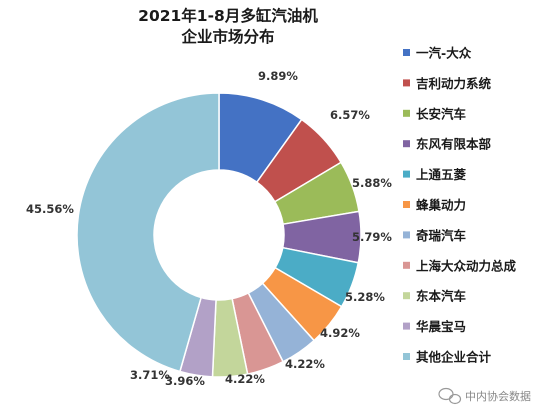  Describe the element at coordinates (441, 235) in the screenshot. I see `legend-label-7: 奇瑞汽车` at that location.